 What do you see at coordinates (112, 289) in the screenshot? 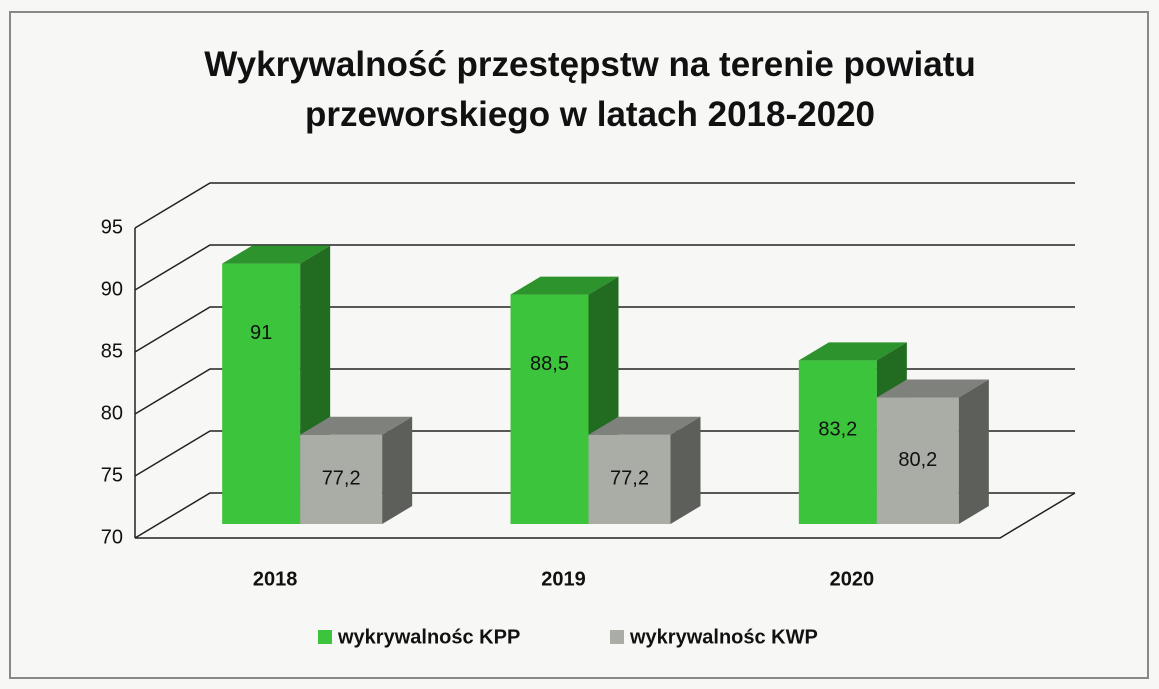
I see `y-tick-label: 90` at bounding box center [112, 289].